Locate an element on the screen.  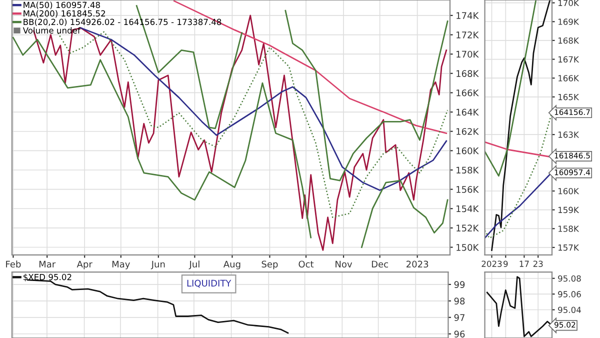
x-tick-label: Sep is located at coordinates (270, 265).